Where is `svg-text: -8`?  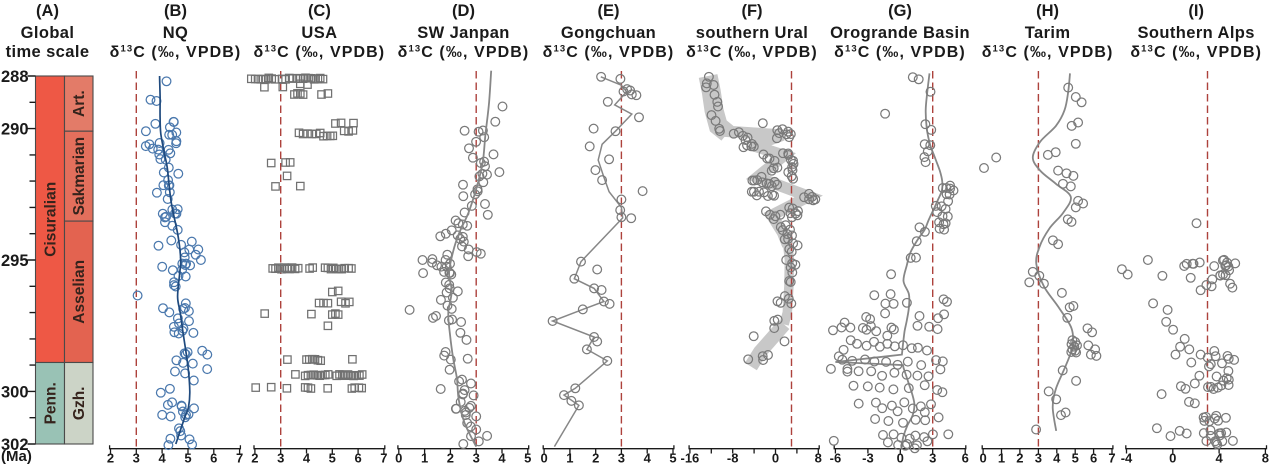 svg-text: -8 is located at coordinates (733, 458).